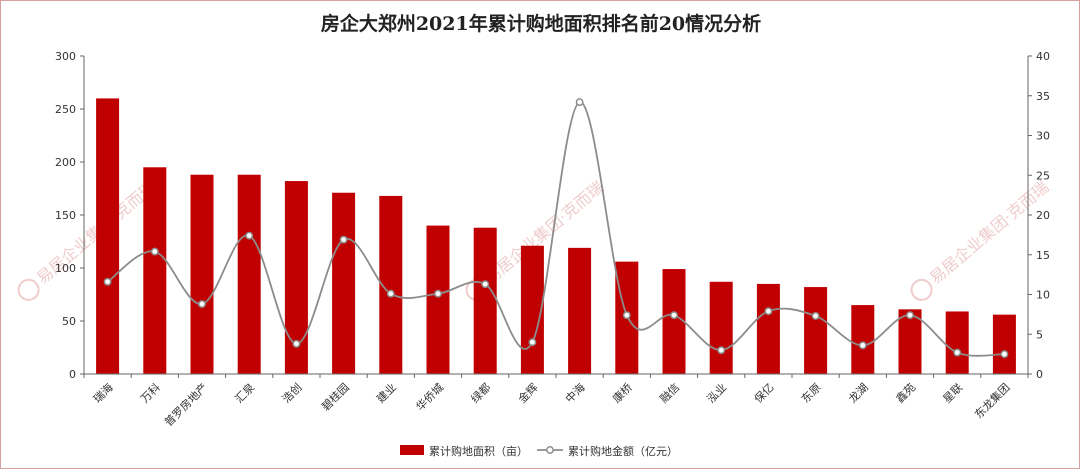 This screenshot has width=1080, height=470. Describe the element at coordinates (65, 56) in the screenshot. I see `left-axis-tick-label: 300` at that location.